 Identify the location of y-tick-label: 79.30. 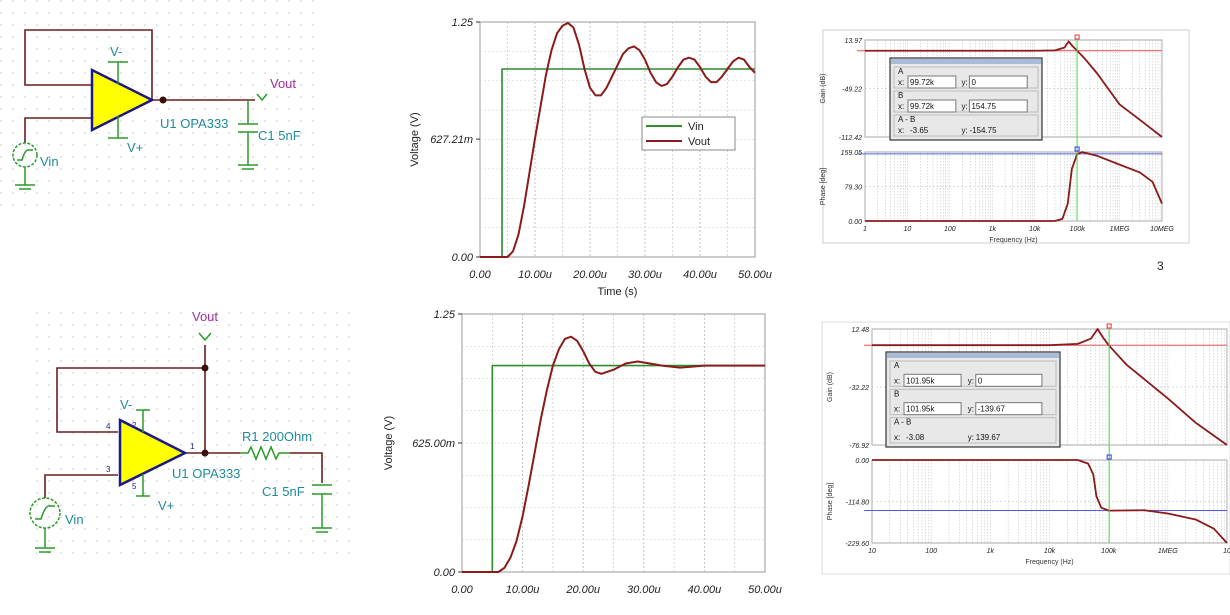
(853, 188).